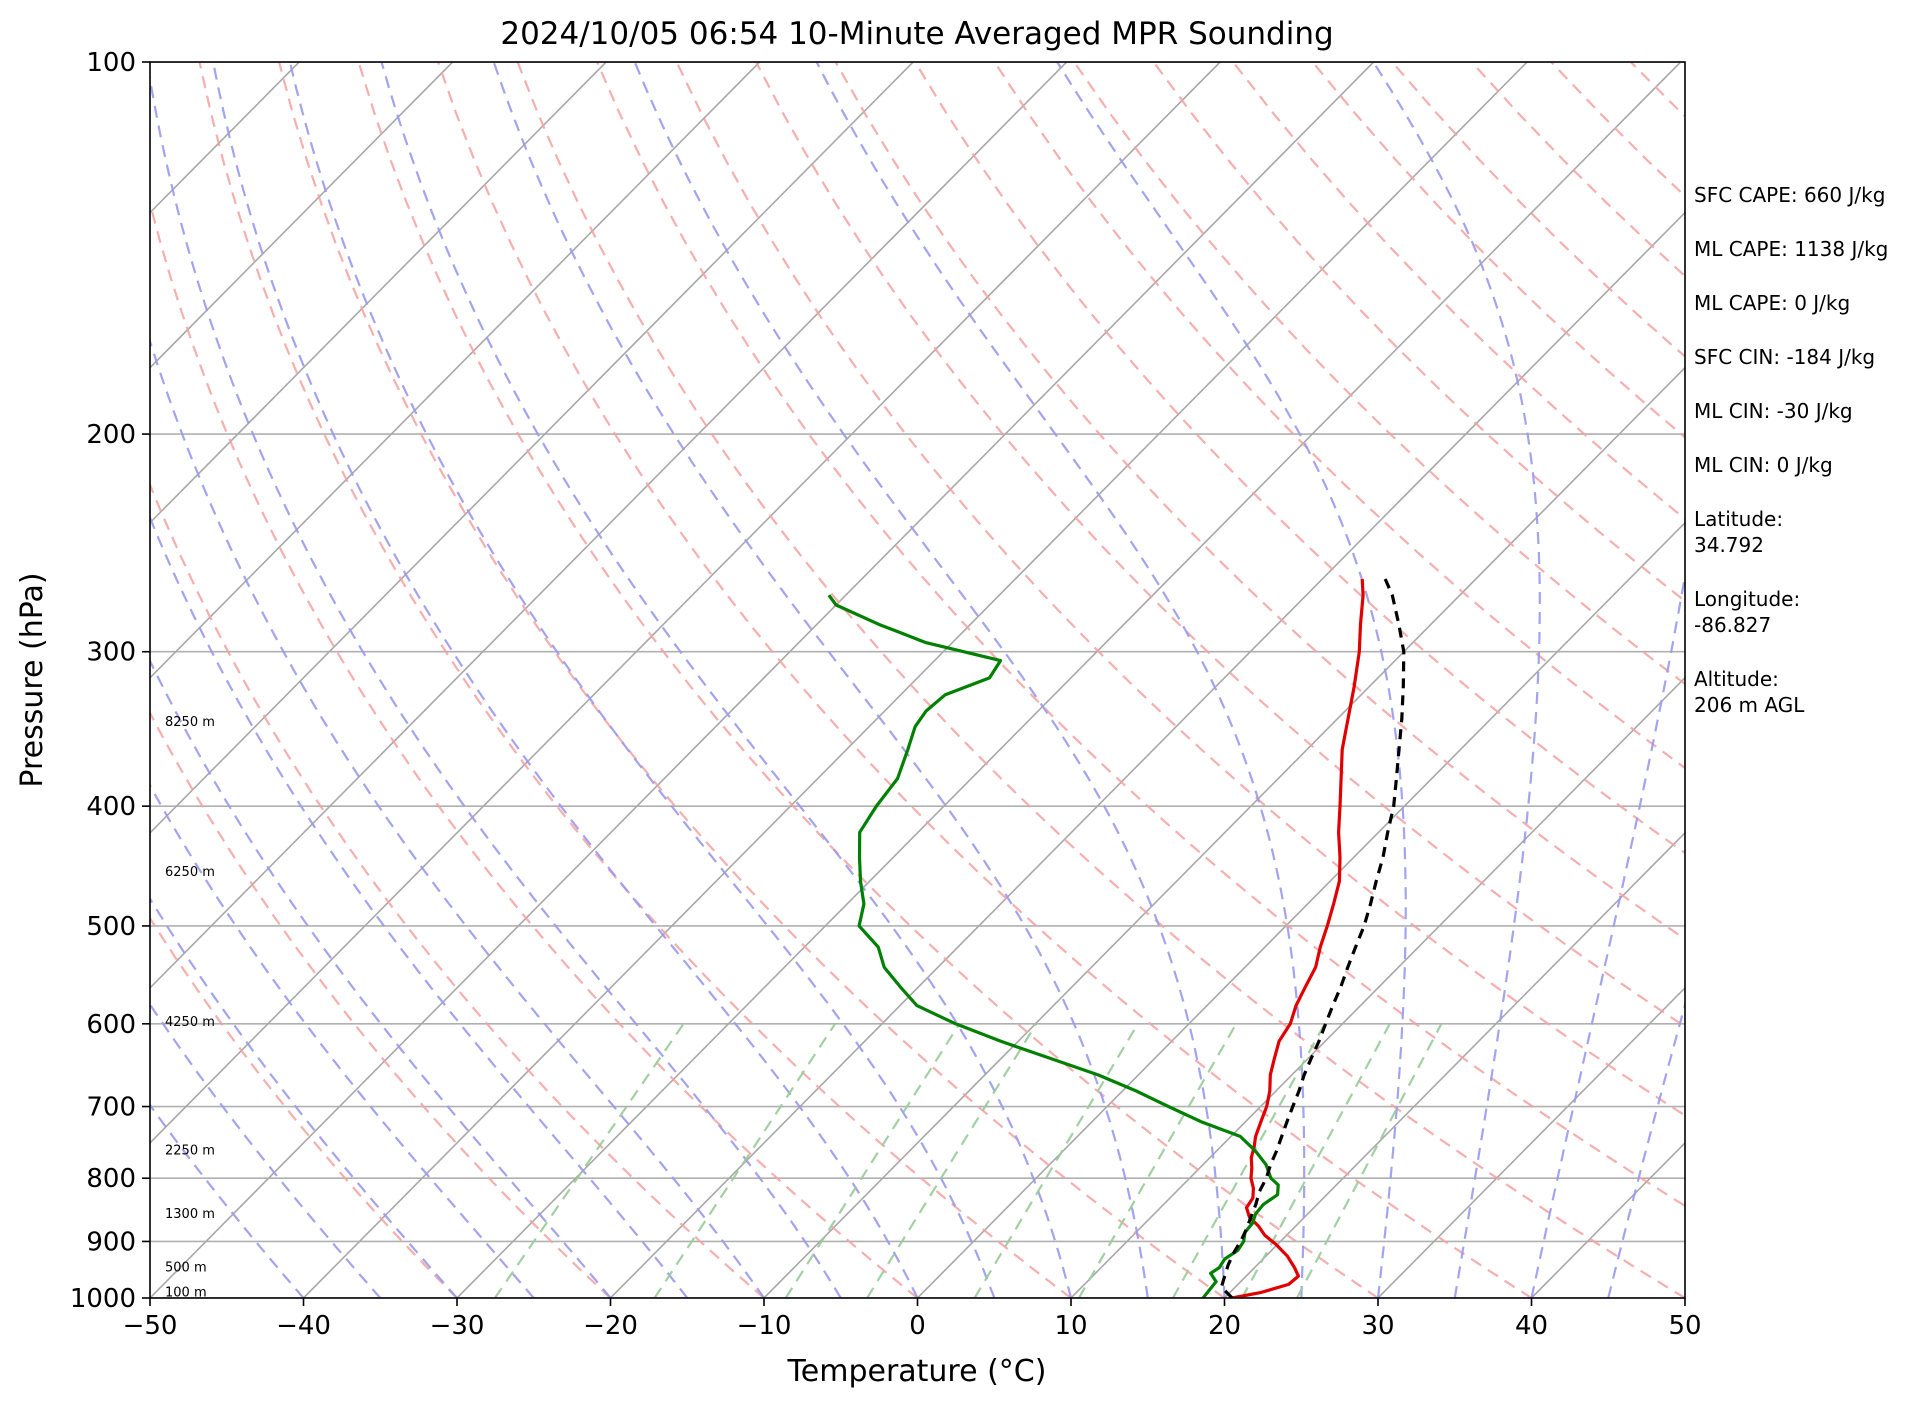 This screenshot has height=1406, width=1925. What do you see at coordinates (917, 1371) in the screenshot?
I see `x-axis-label: Temperature (°C)` at bounding box center [917, 1371].